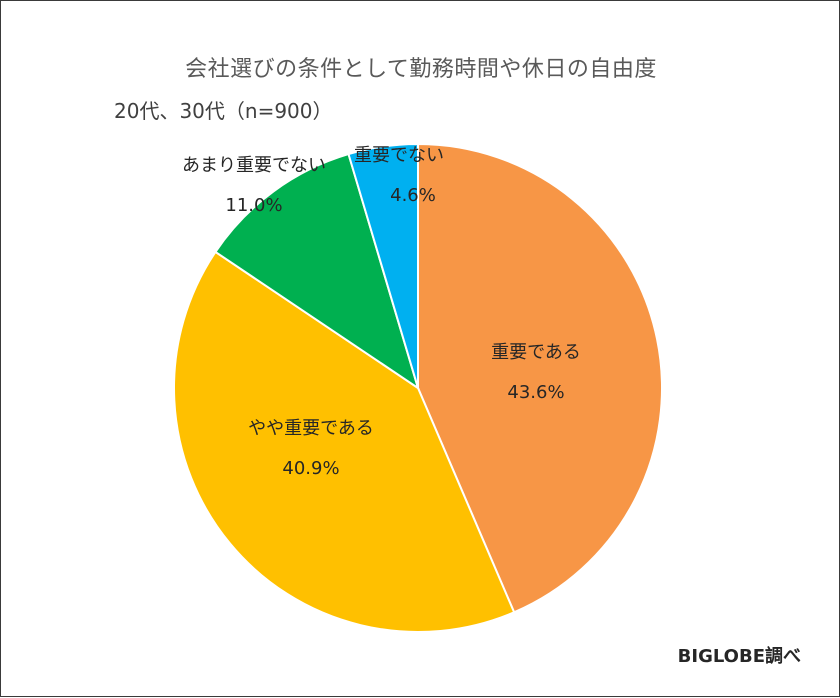  Describe the element at coordinates (310, 468) in the screenshot. I see `slice-value-1: 40.9%` at that location.